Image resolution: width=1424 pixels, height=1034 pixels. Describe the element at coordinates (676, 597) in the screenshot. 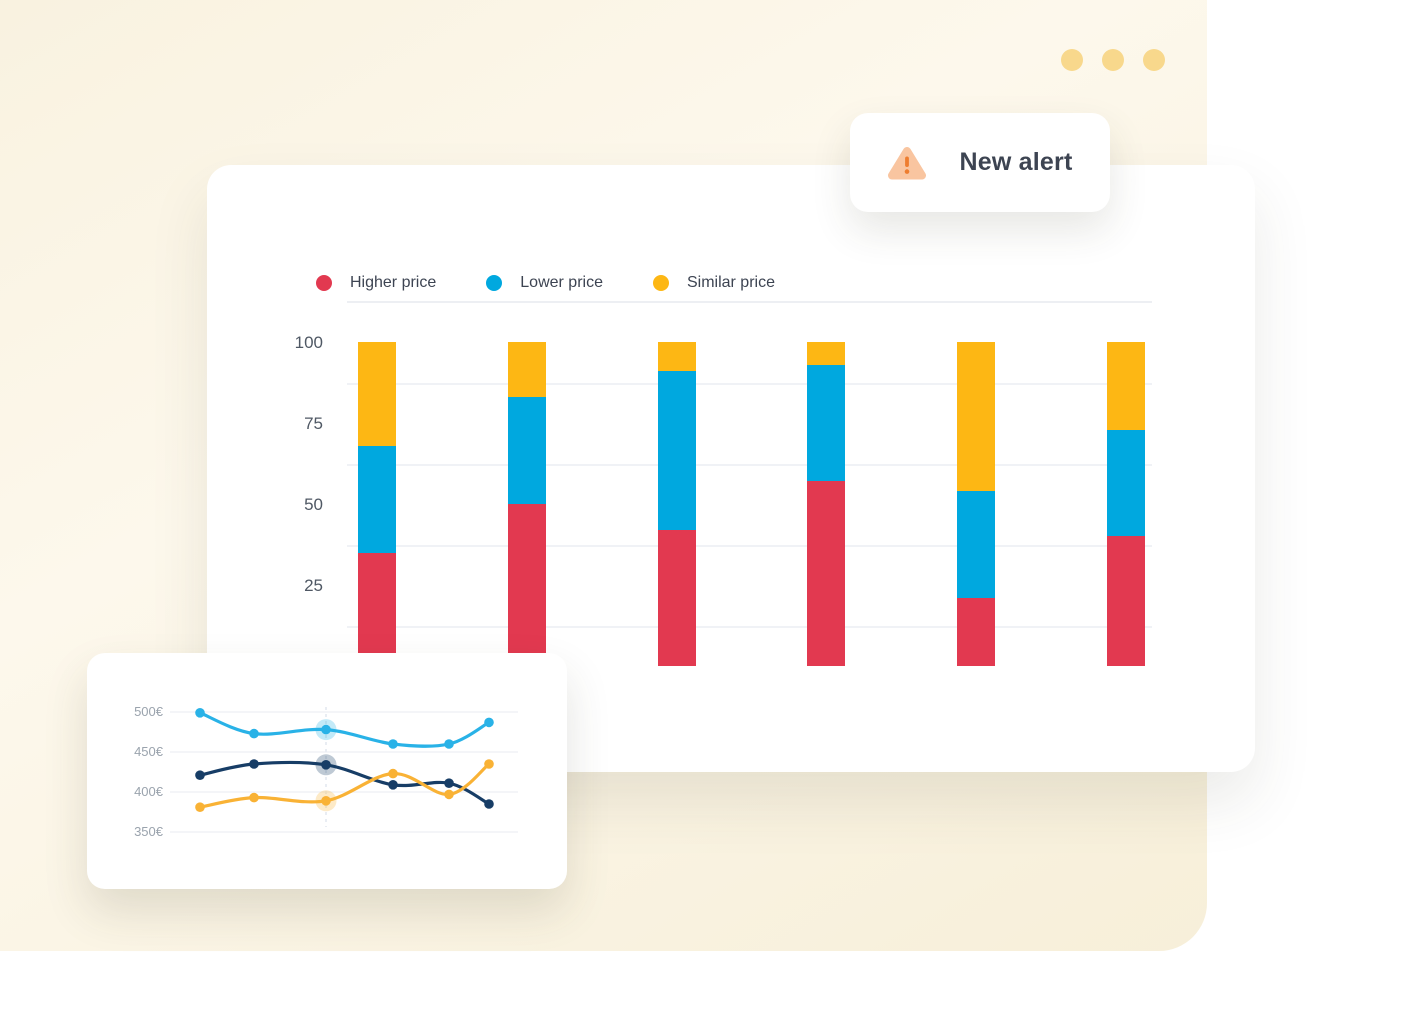

I see `bar-3-higher-price-segment` at that location.